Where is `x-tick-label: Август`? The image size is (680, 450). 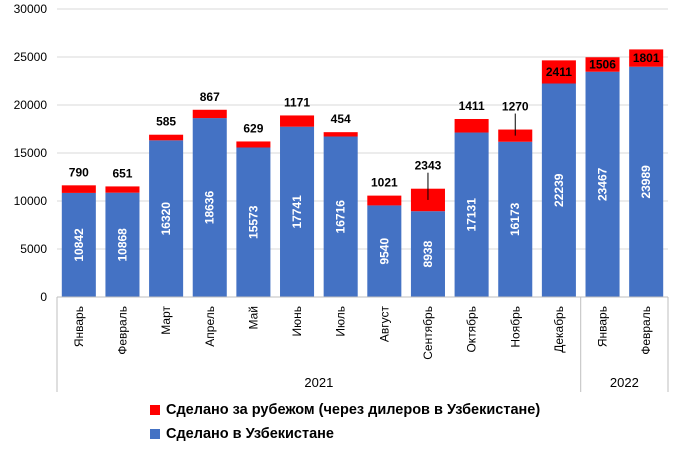
x-tick-label: Август is located at coordinates (384, 324).